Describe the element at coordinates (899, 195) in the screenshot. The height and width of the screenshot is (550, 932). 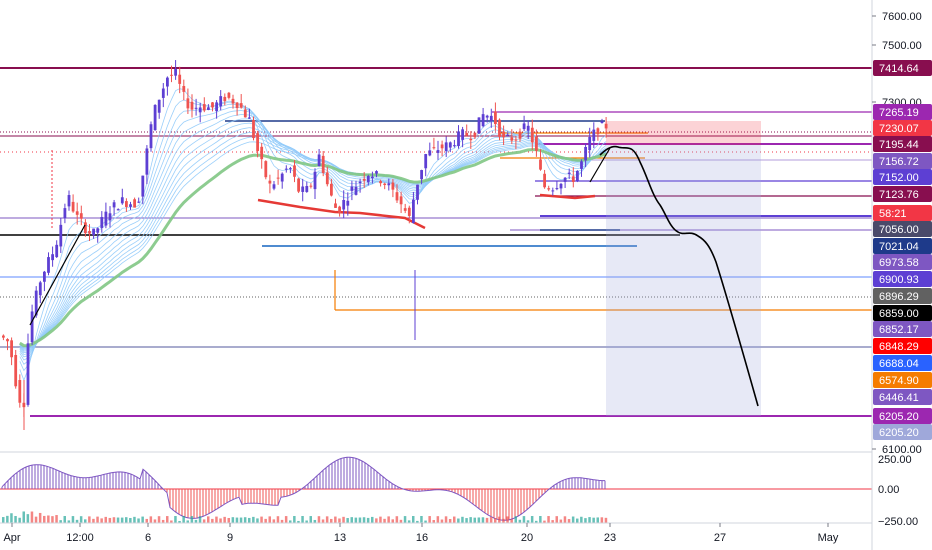
I see `price-badge-label: 7123.76` at that location.